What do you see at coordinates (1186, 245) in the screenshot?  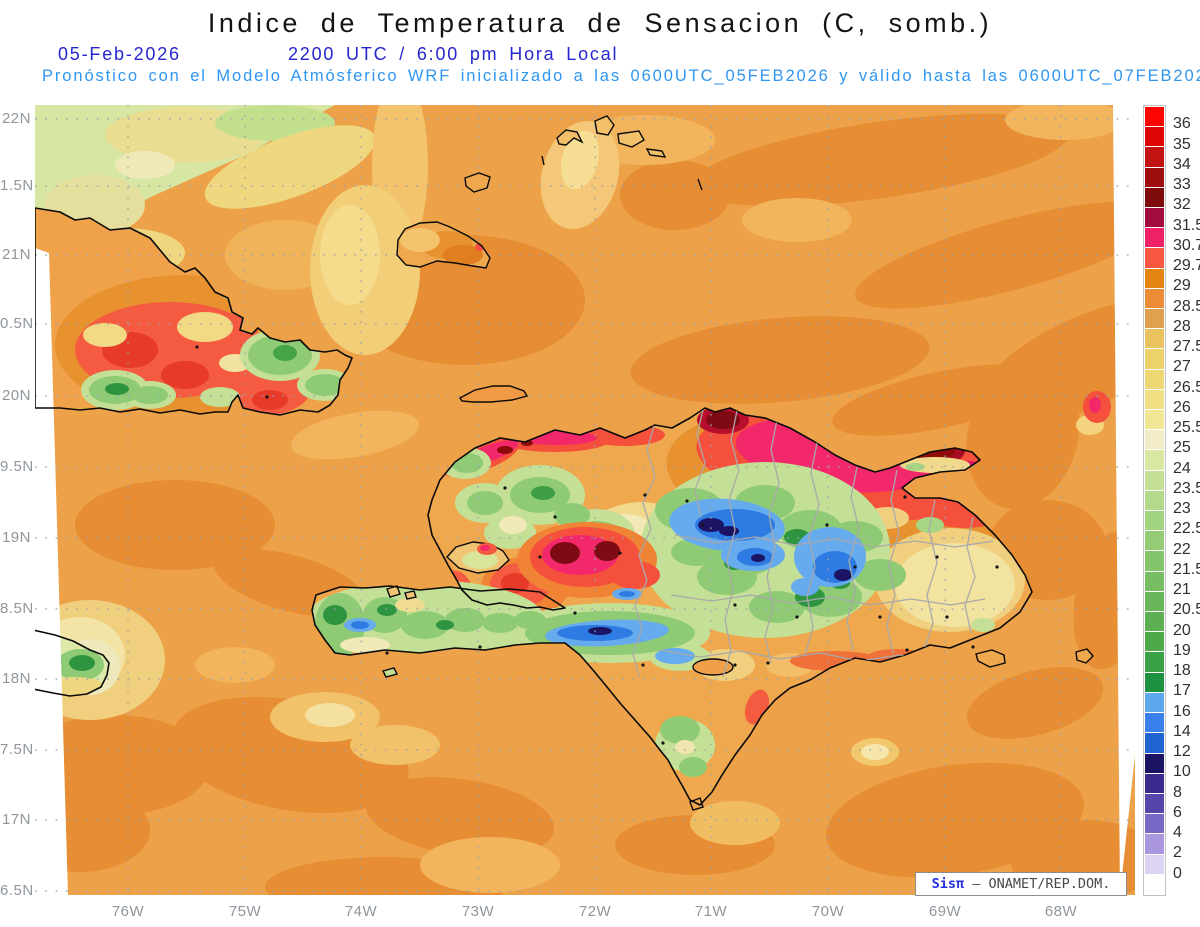 I see `colorbar-tick-label: 30.7` at bounding box center [1186, 245].